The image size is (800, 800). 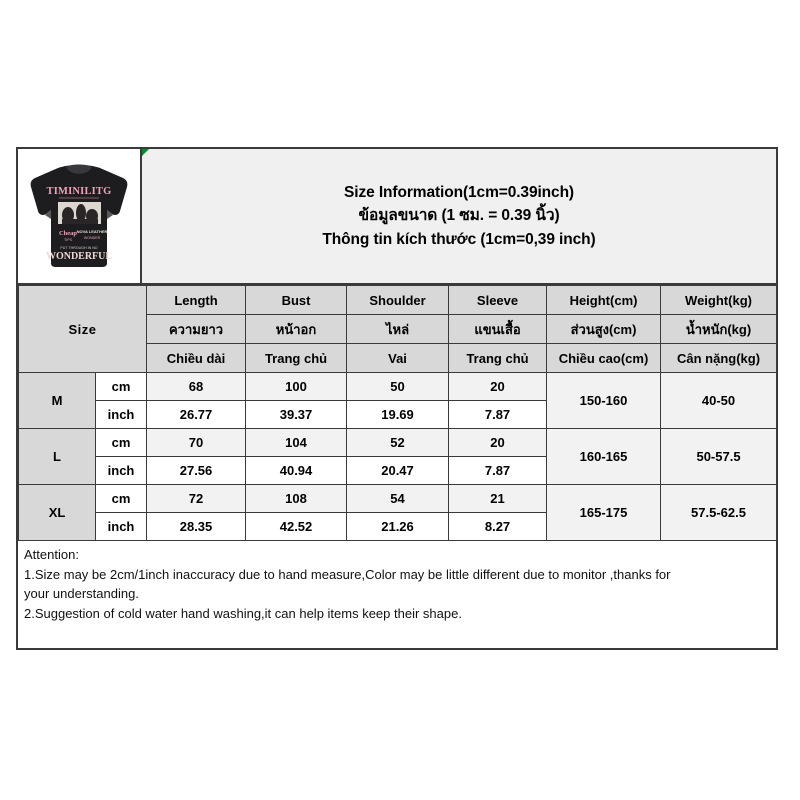 What do you see at coordinates (82, 329) in the screenshot?
I see `size-header-cell: Size` at bounding box center [82, 329].